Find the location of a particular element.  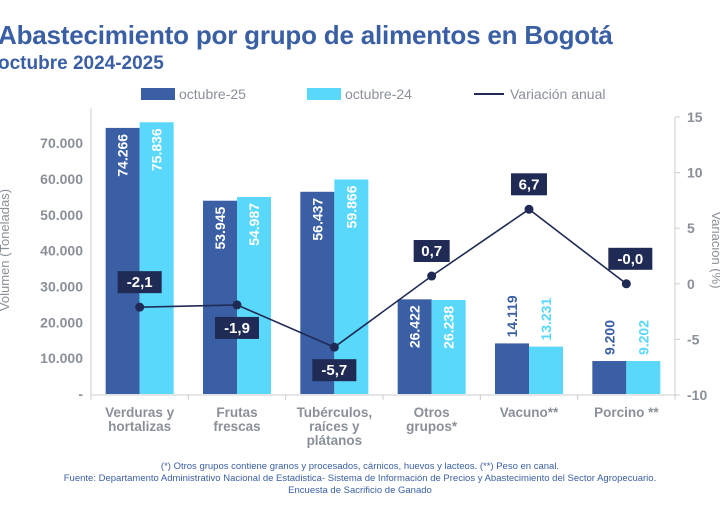

chart-subtitle: octubre 2024-2025 is located at coordinates (82, 63).